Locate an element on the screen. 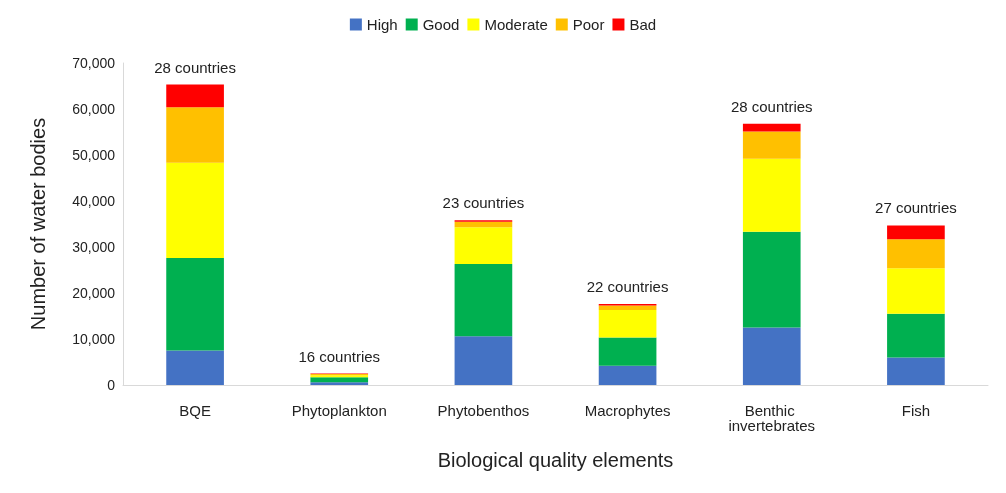 This screenshot has height=493, width=1006. y-tick-label: 20,000 is located at coordinates (94, 293).